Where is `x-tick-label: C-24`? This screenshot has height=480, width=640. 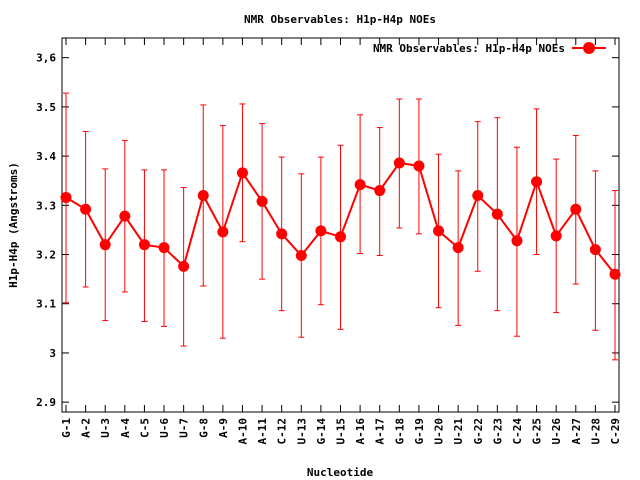 x-tick-label: C-24 is located at coordinates (517, 431).